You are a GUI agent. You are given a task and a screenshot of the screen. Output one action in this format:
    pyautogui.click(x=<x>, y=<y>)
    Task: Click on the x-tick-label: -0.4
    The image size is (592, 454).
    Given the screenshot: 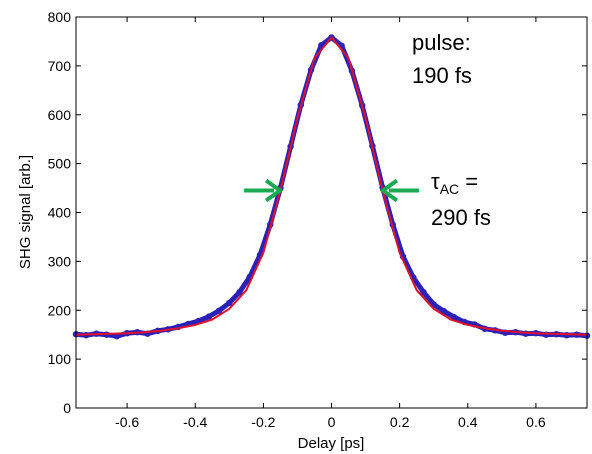 What is the action you would take?
    pyautogui.click(x=195, y=422)
    